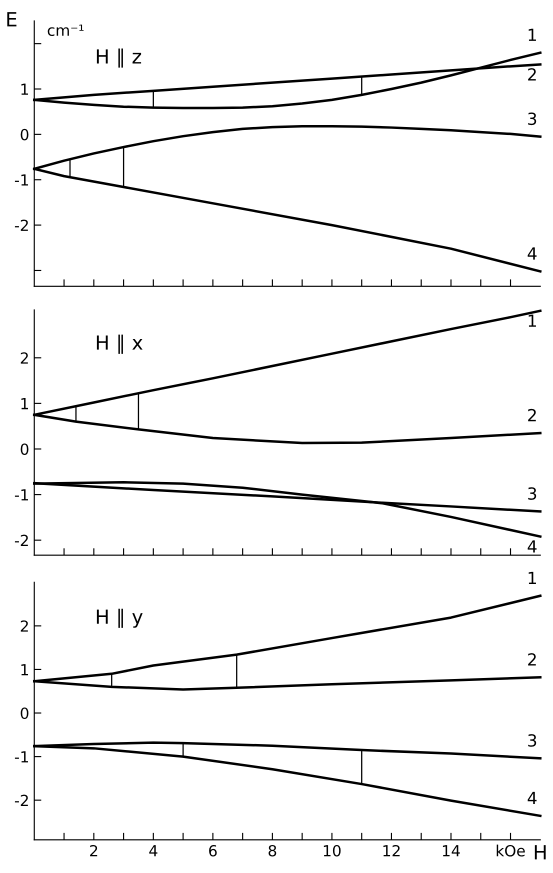 The height and width of the screenshot is (873, 553). What do you see at coordinates (451, 850) in the screenshot?
I see `x-tick-label: 14` at bounding box center [451, 850].